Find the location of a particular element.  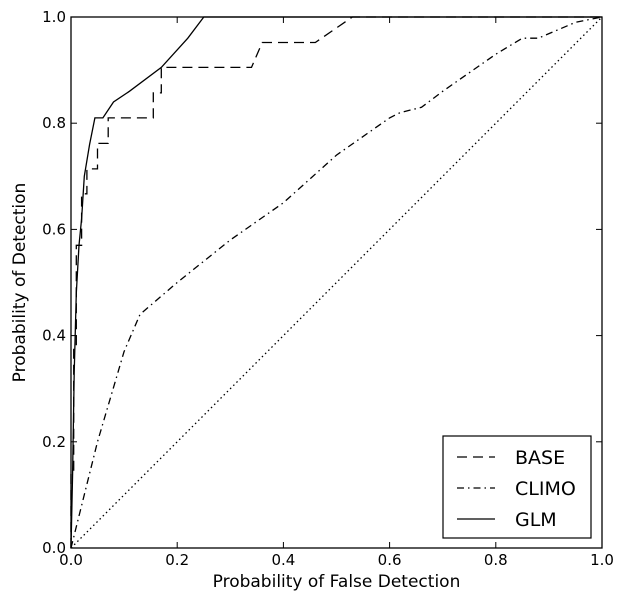

legend: BASE CLIMO GLM is located at coordinates (517, 487).